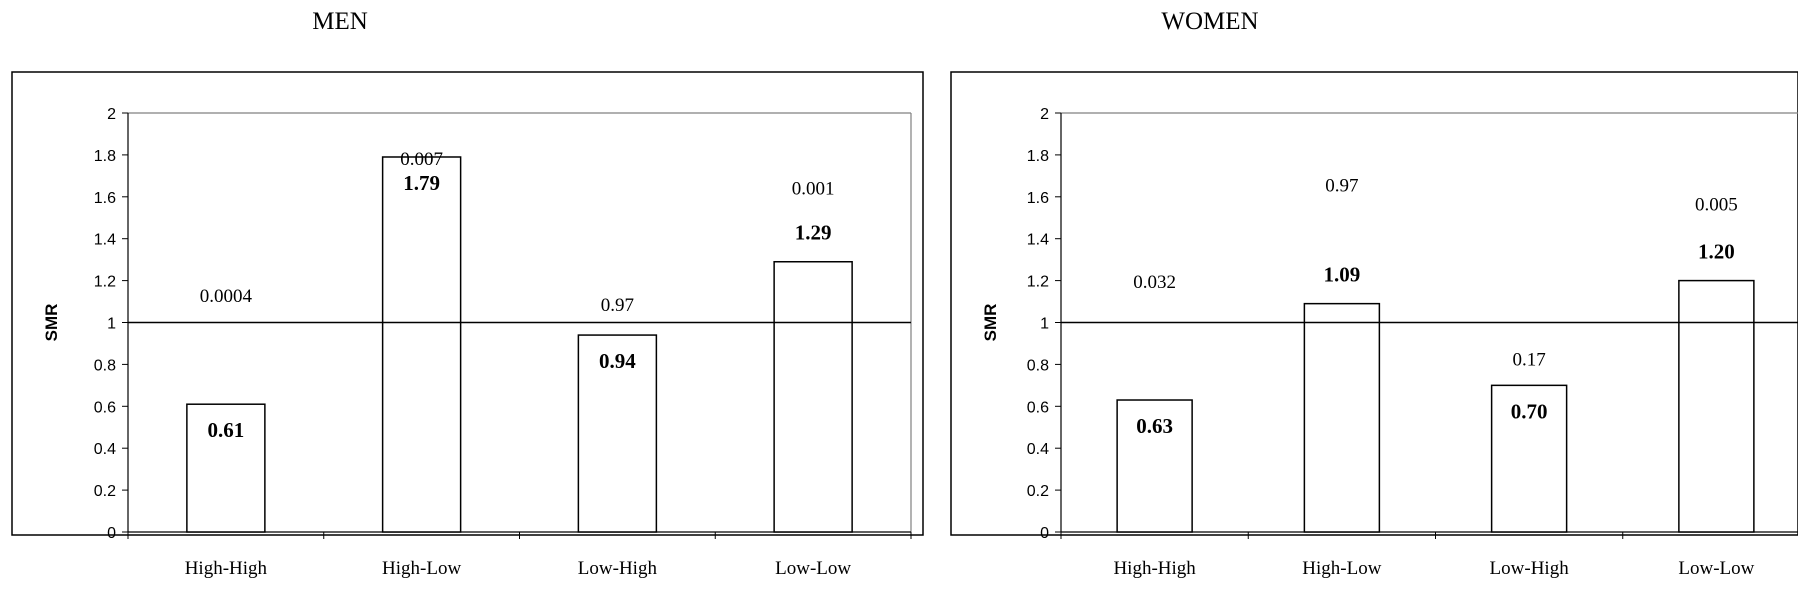 The width and height of the screenshot is (1798, 607). I want to click on y-tick-label-men: 1.2, so click(105, 282).